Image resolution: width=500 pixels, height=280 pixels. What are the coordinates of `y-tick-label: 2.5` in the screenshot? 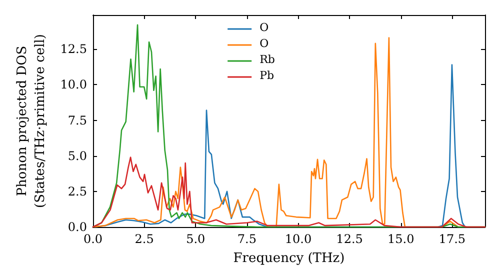 It's located at (77, 191).